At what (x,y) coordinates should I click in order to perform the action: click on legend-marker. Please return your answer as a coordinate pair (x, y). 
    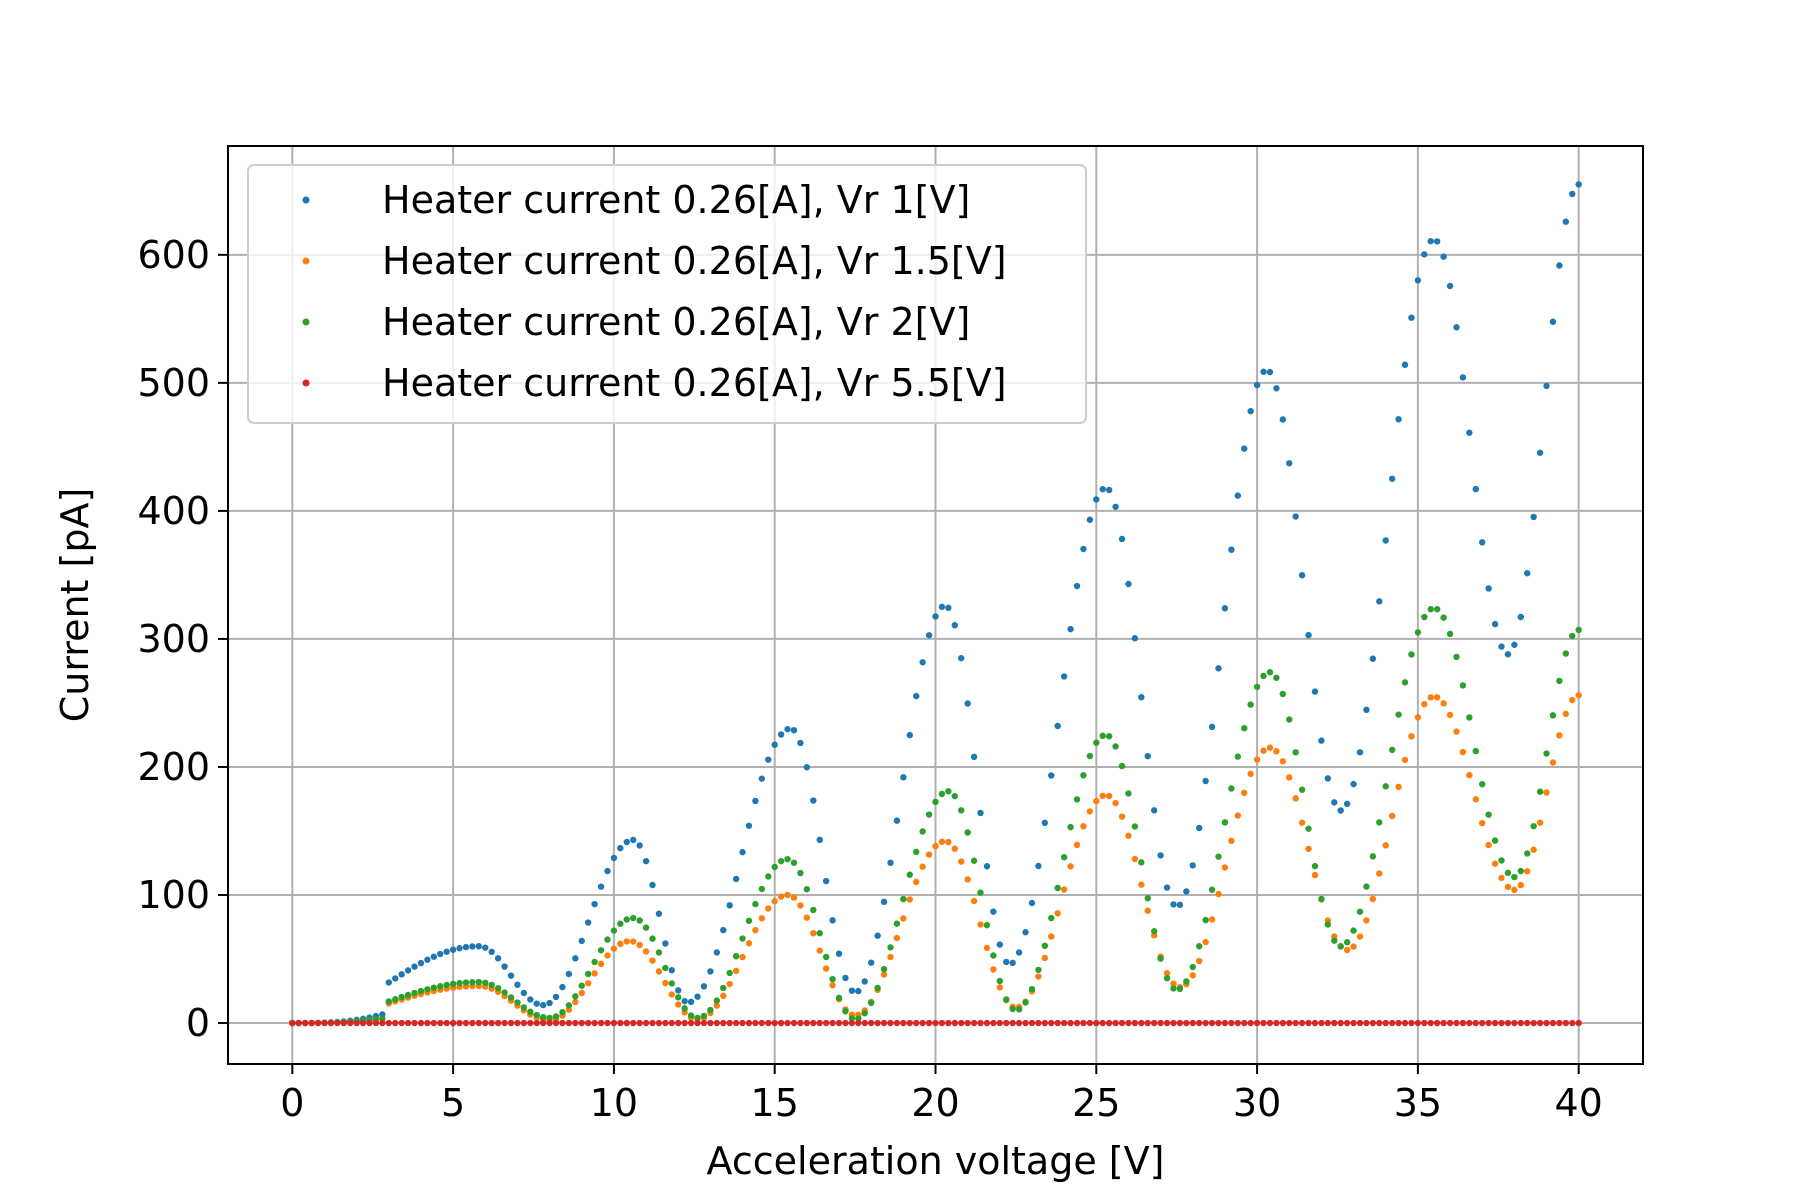
    Looking at the image, I should click on (306, 322).